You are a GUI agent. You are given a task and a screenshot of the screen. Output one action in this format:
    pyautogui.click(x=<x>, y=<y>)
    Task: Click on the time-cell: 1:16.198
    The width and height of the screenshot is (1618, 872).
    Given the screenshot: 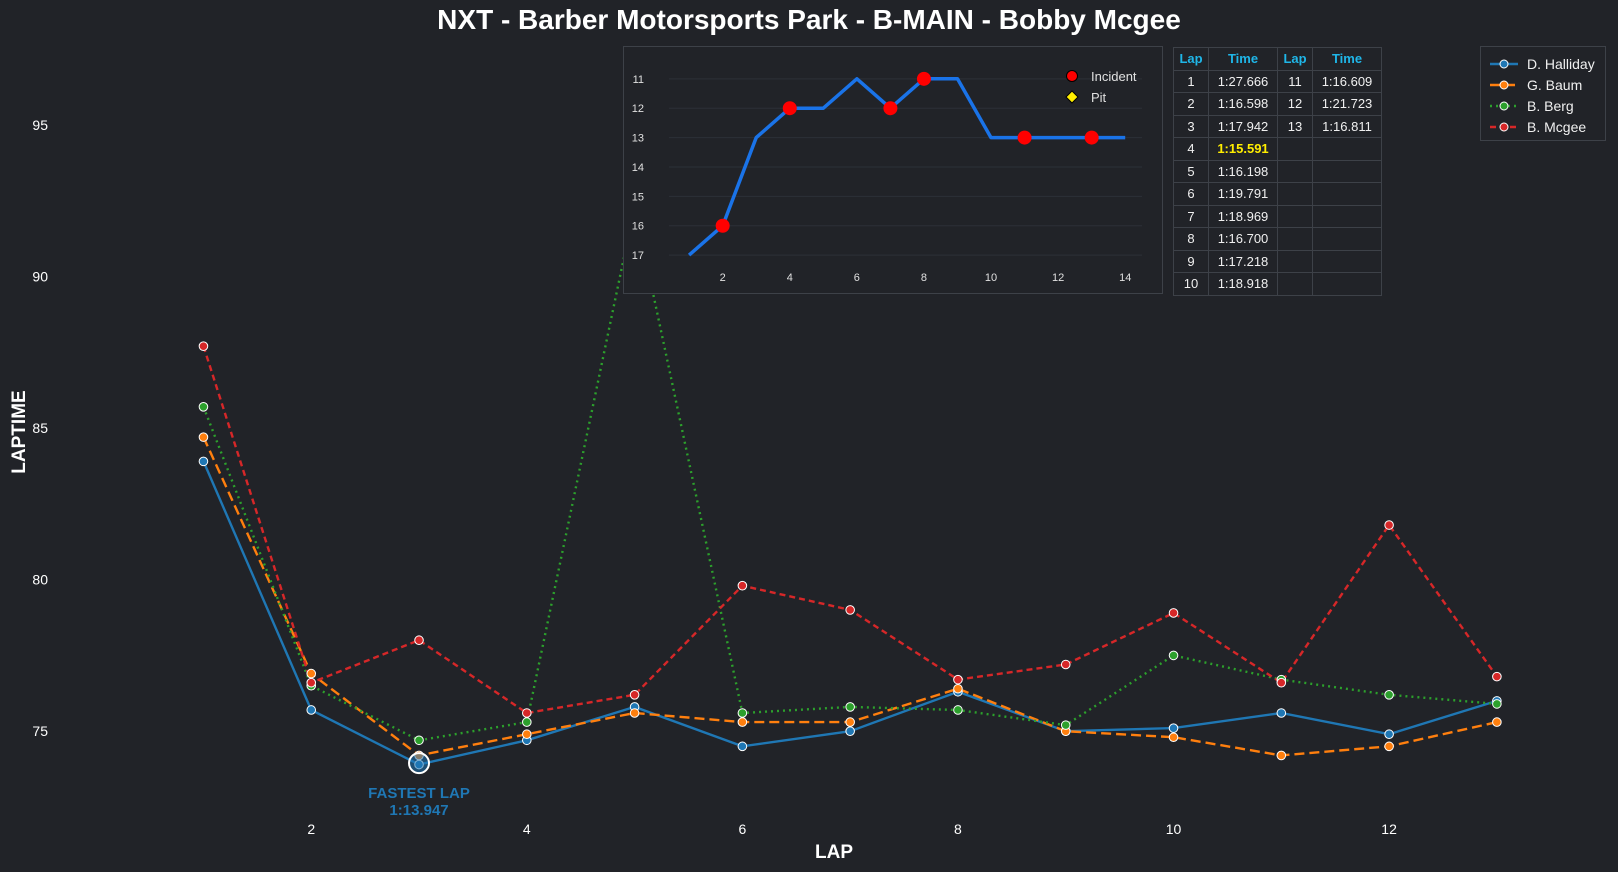 What is the action you would take?
    pyautogui.click(x=1243, y=171)
    